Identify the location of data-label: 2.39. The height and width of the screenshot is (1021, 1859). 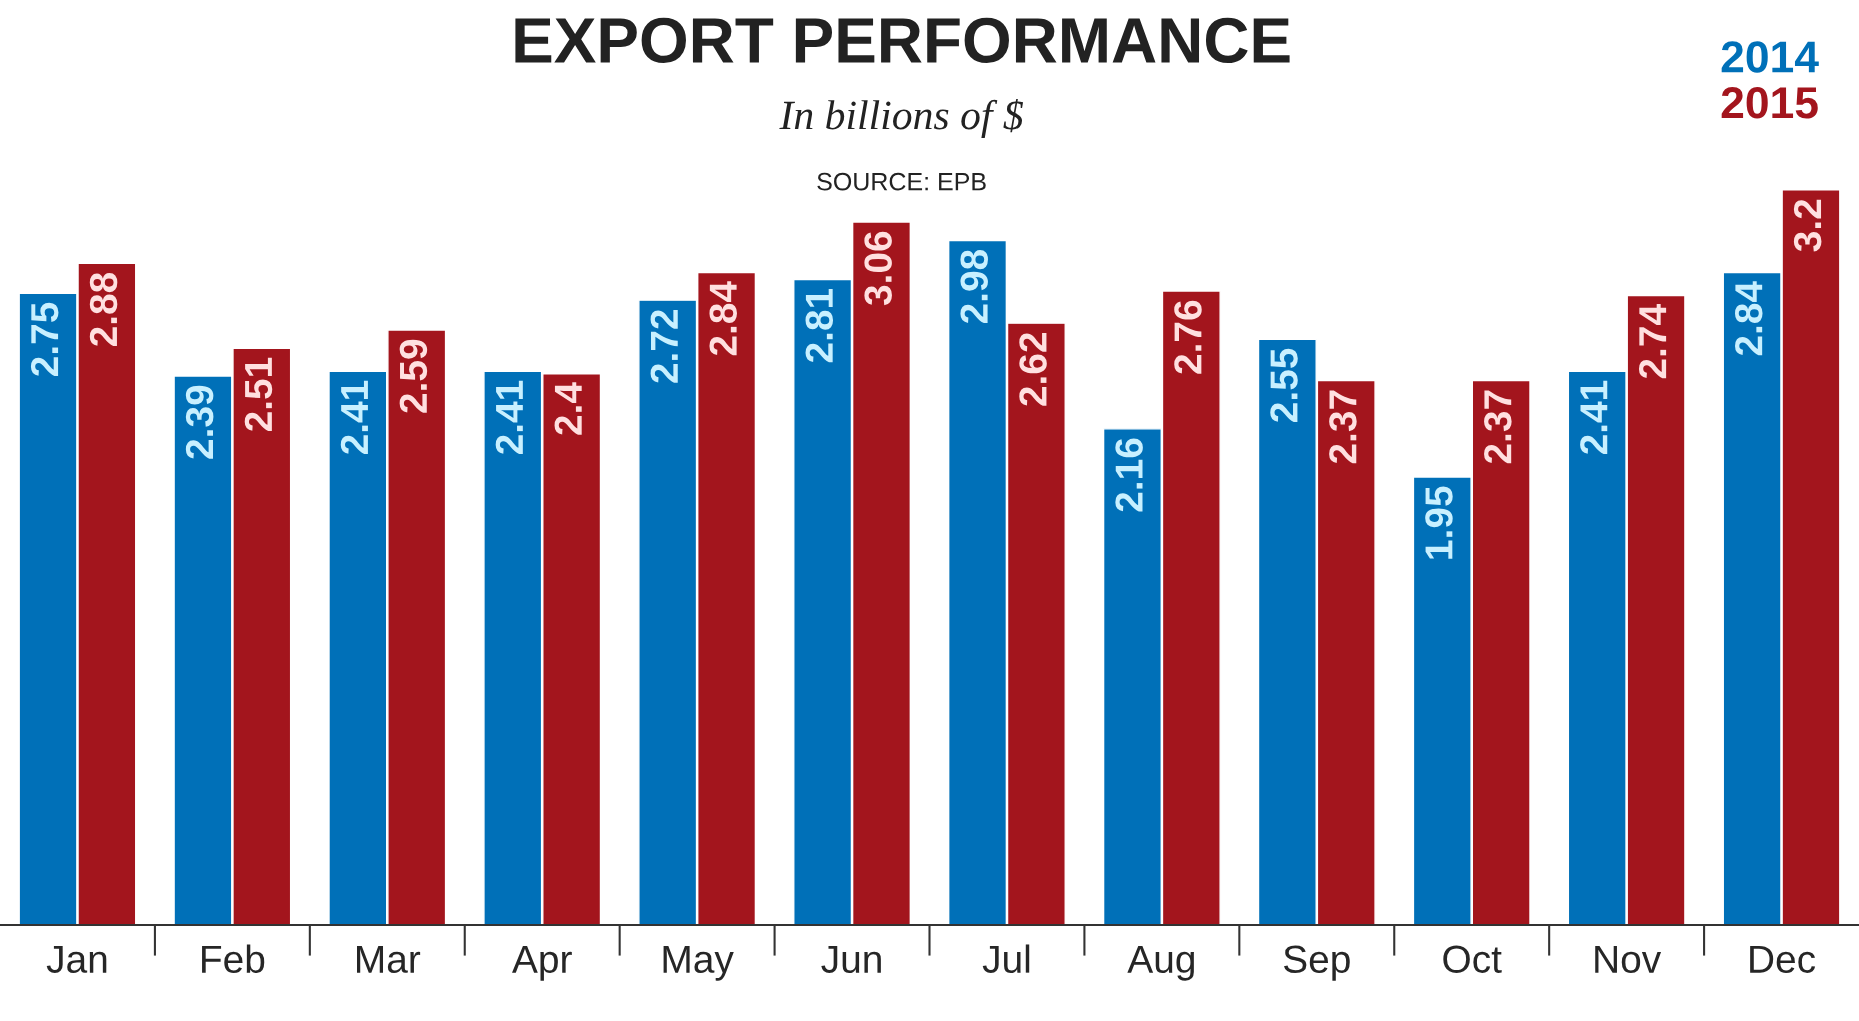
(199, 422).